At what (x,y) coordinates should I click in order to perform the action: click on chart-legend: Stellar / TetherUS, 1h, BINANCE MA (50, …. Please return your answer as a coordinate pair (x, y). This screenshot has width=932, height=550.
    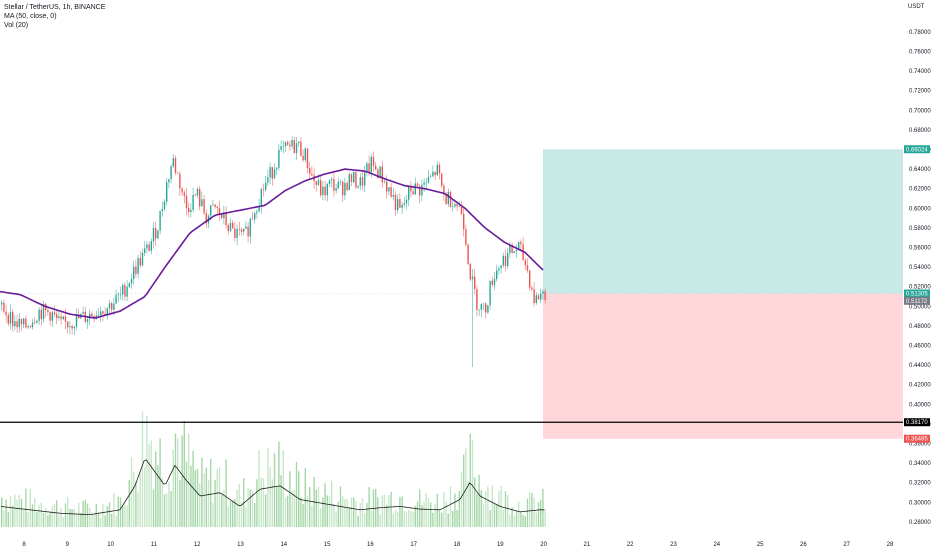
    Looking at the image, I should click on (54, 16).